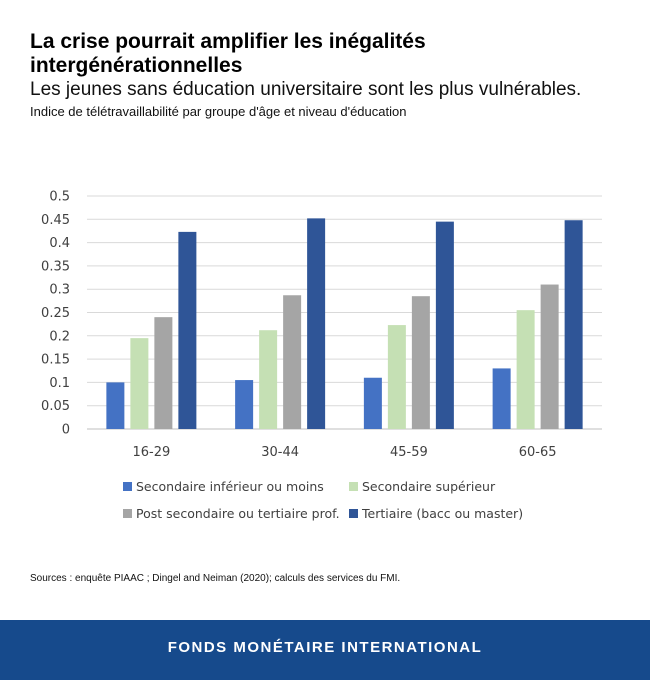 The width and height of the screenshot is (650, 680). What do you see at coordinates (230, 486) in the screenshot?
I see `legend-label: Secondaire inférieur ou moins` at bounding box center [230, 486].